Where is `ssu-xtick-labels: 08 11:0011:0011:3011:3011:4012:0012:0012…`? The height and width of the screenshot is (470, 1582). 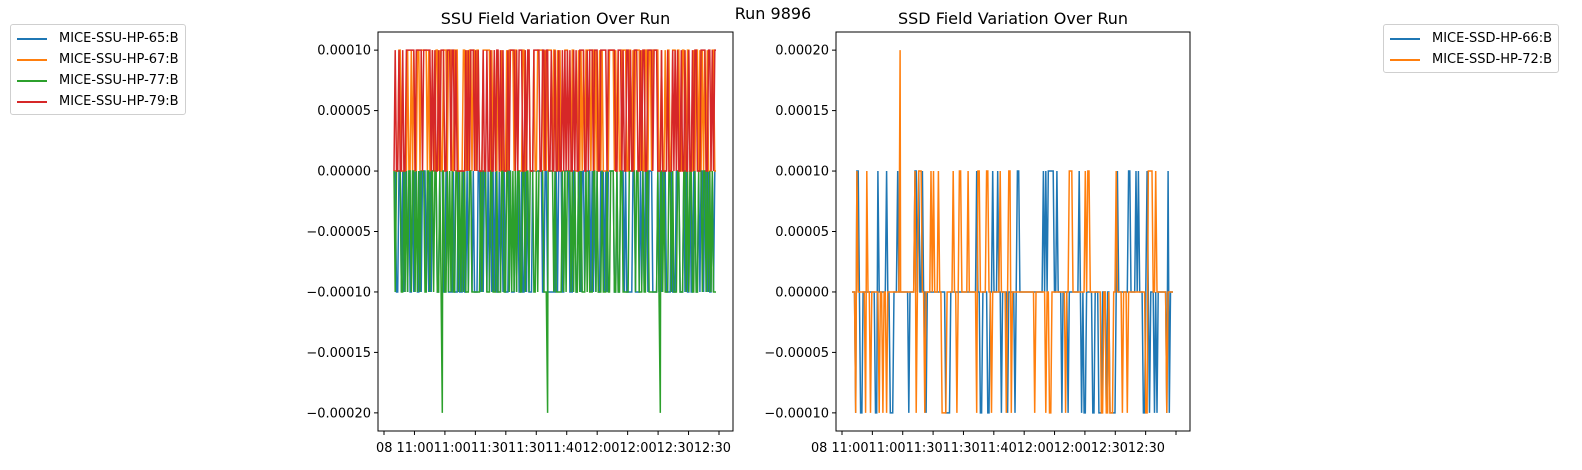
ssu-xtick-labels: 08 11:0011:0011:3011:3011:4012:0012:0012… is located at coordinates (553, 448).